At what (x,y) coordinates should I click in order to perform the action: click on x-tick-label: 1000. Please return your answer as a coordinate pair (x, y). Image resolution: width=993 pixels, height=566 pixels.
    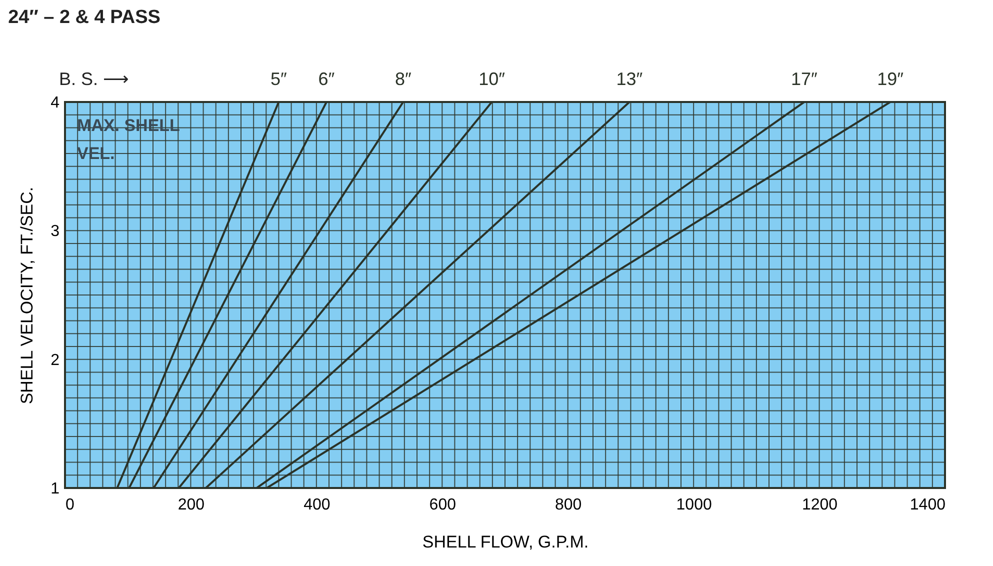
    Looking at the image, I should click on (694, 505).